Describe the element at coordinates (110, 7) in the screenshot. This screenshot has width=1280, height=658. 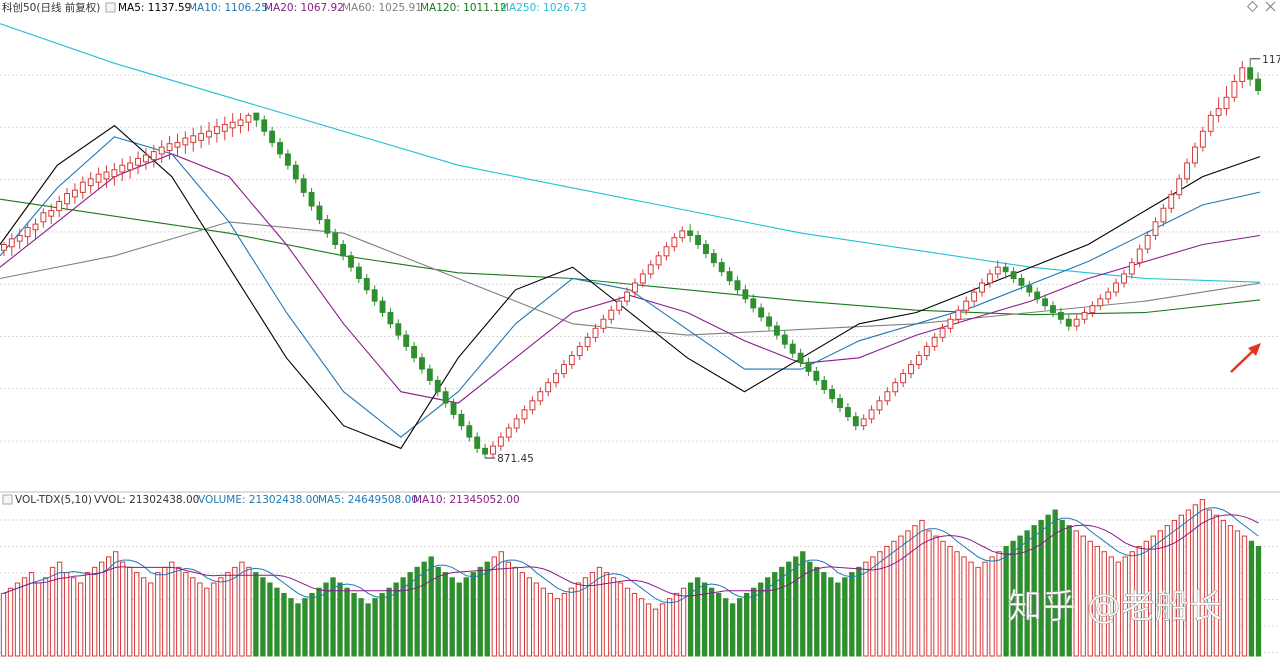
I see `ma-toggle-icon` at that location.